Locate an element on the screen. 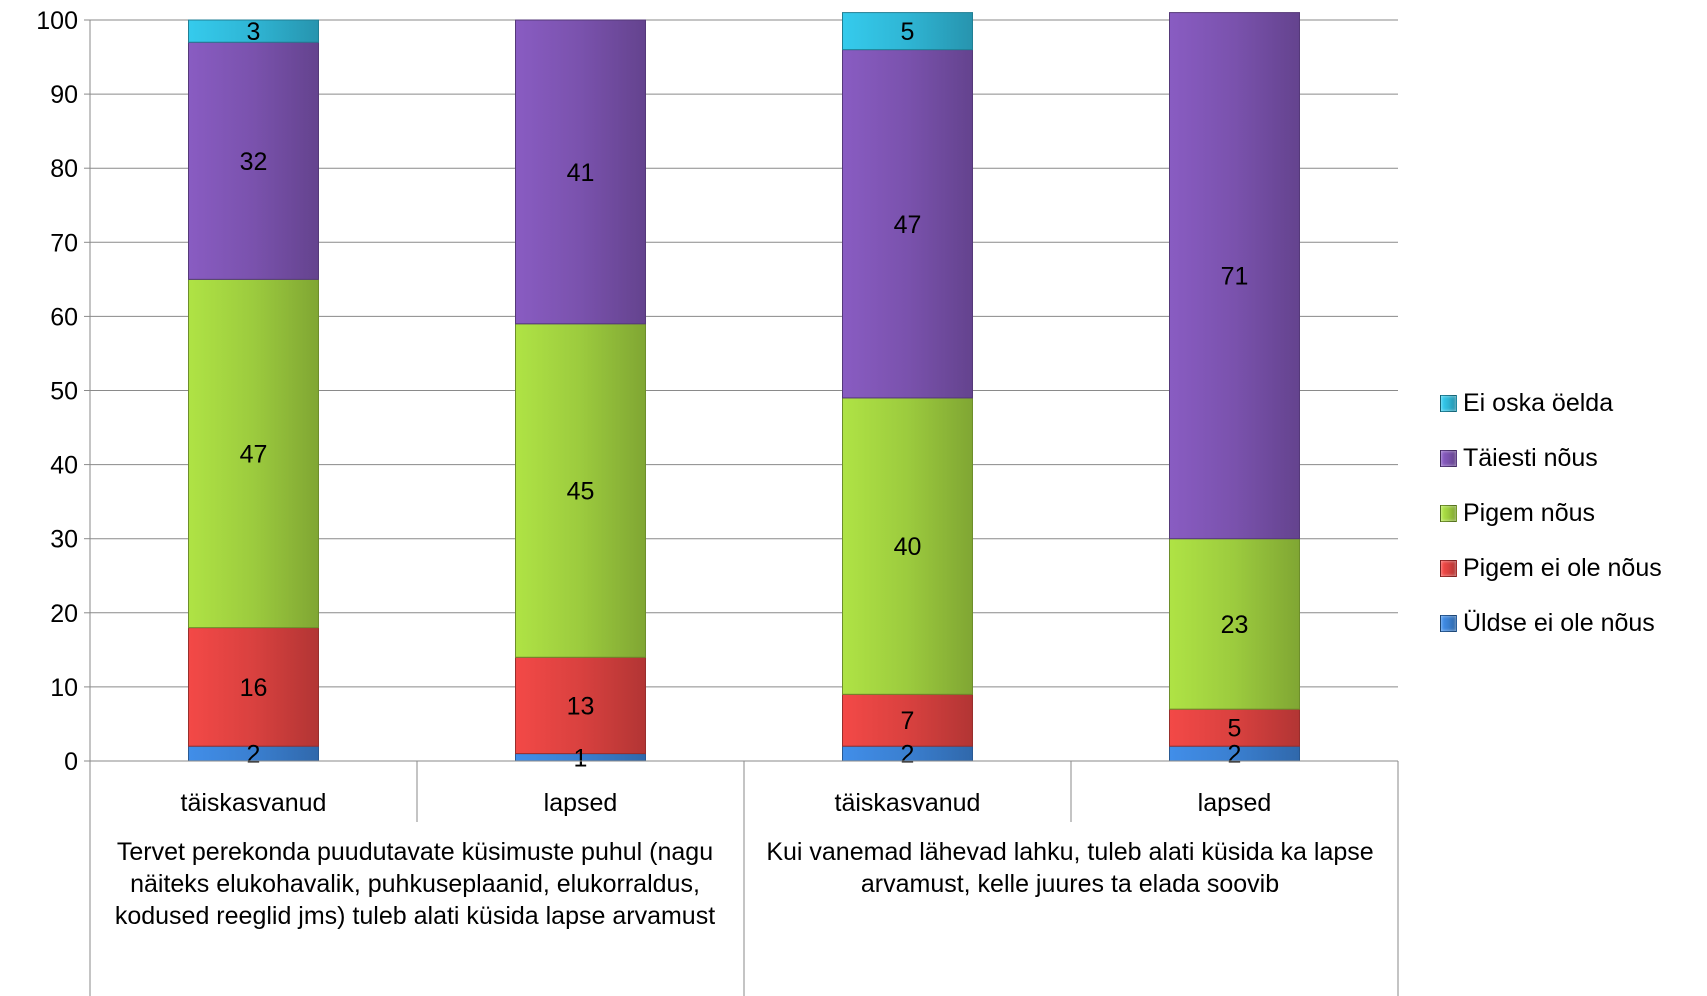  data-label: 7 is located at coordinates (908, 721).